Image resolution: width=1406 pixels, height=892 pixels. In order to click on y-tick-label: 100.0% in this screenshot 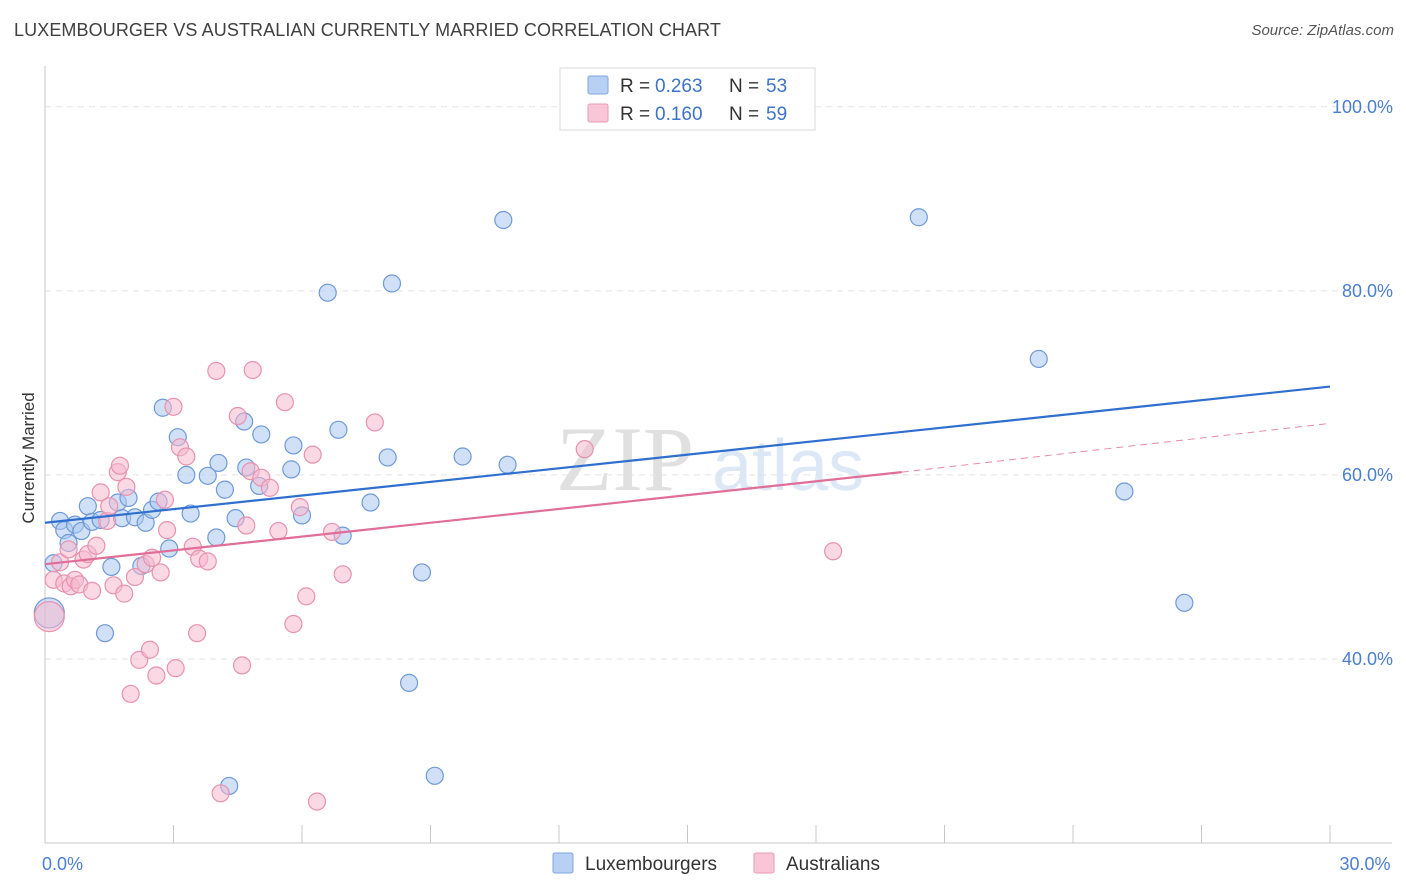, I will do `click(1362, 107)`.